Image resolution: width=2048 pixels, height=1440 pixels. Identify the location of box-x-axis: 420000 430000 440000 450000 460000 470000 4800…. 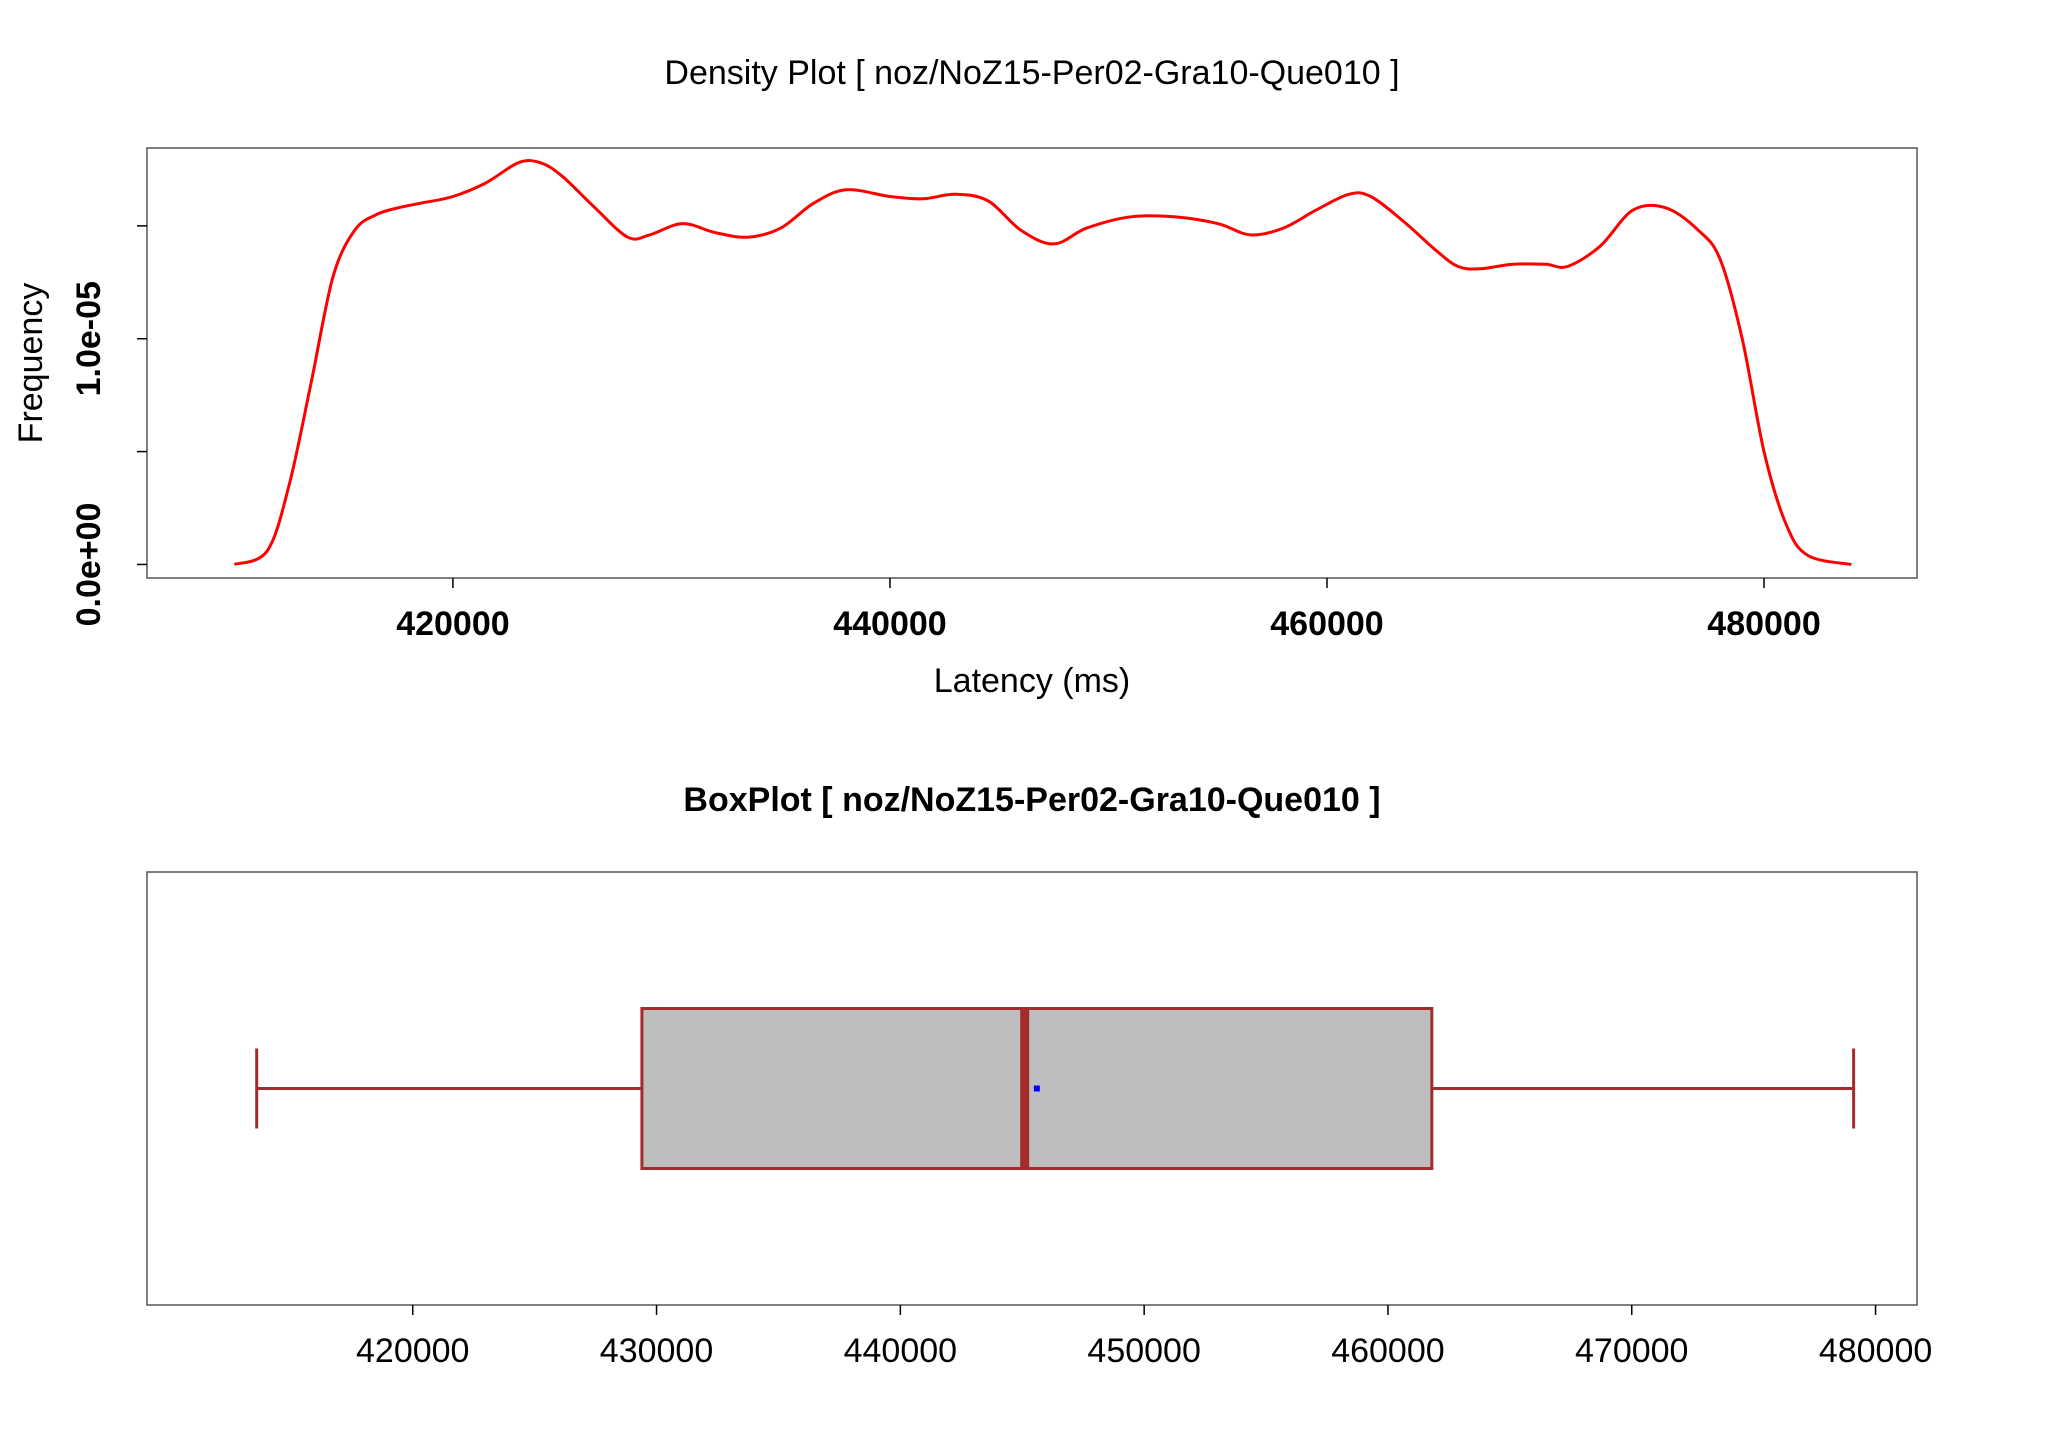
(1144, 1337).